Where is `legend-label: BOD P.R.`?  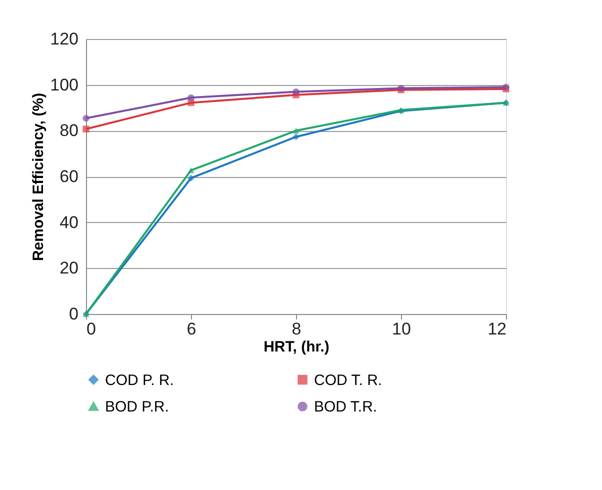
legend-label: BOD P.R. is located at coordinates (137, 407).